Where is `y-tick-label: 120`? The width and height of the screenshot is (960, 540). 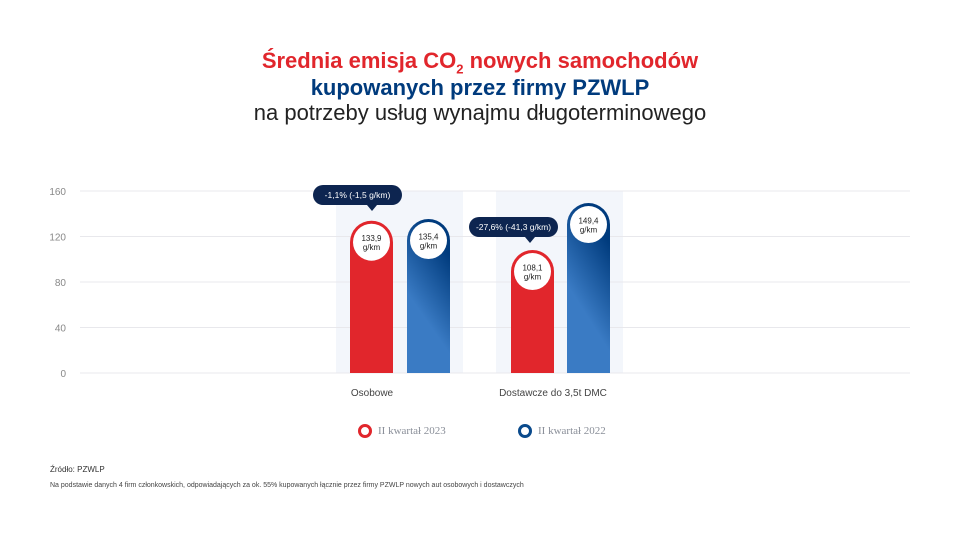 y-tick-label: 120 is located at coordinates (57, 238).